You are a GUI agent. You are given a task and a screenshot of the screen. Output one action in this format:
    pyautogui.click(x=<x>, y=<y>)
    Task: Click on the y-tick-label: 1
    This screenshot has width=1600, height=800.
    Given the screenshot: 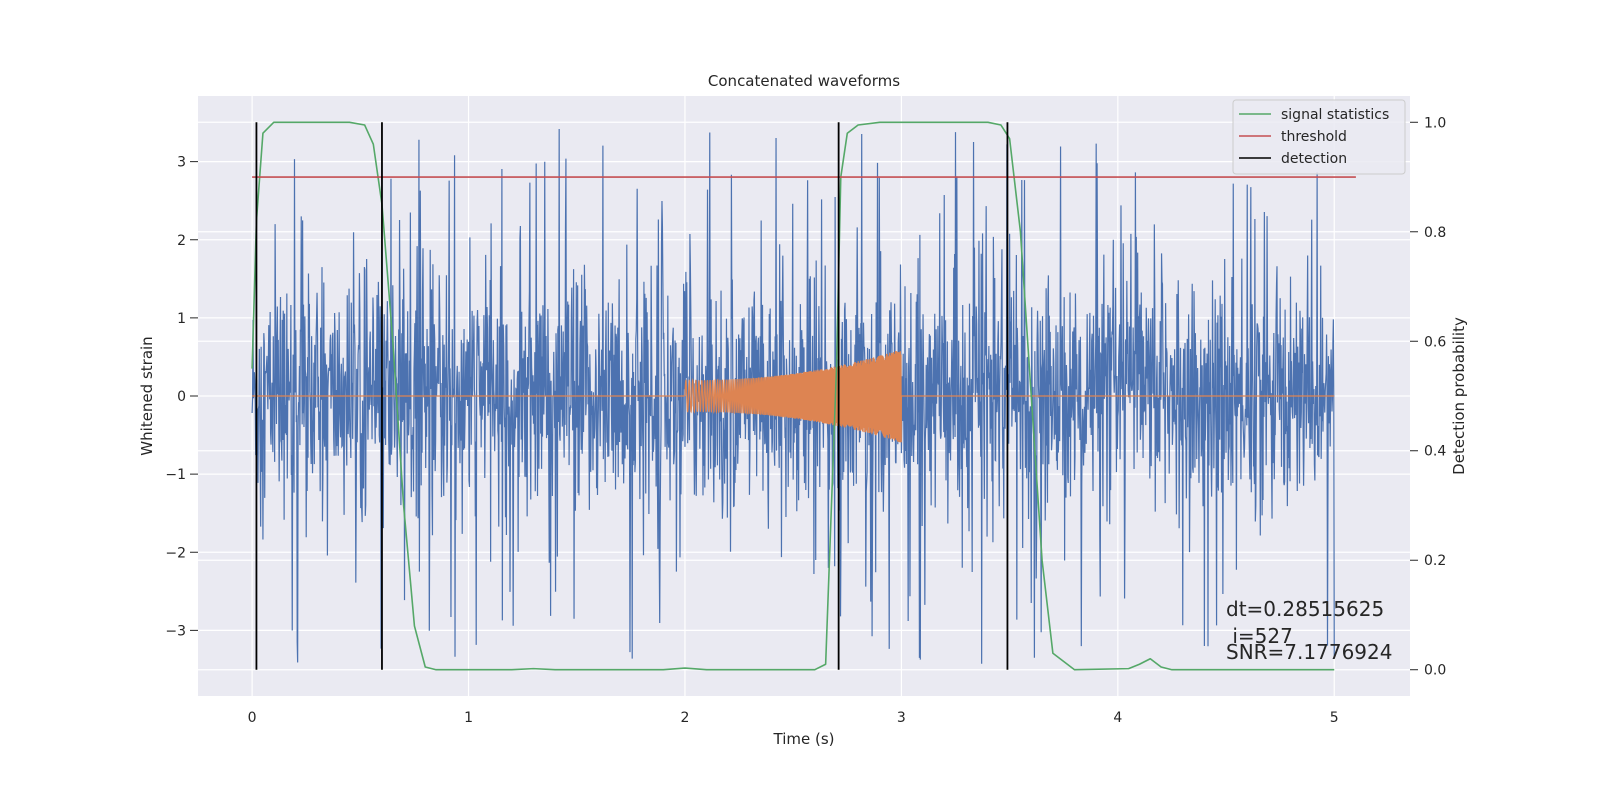 What is the action you would take?
    pyautogui.click(x=181, y=319)
    